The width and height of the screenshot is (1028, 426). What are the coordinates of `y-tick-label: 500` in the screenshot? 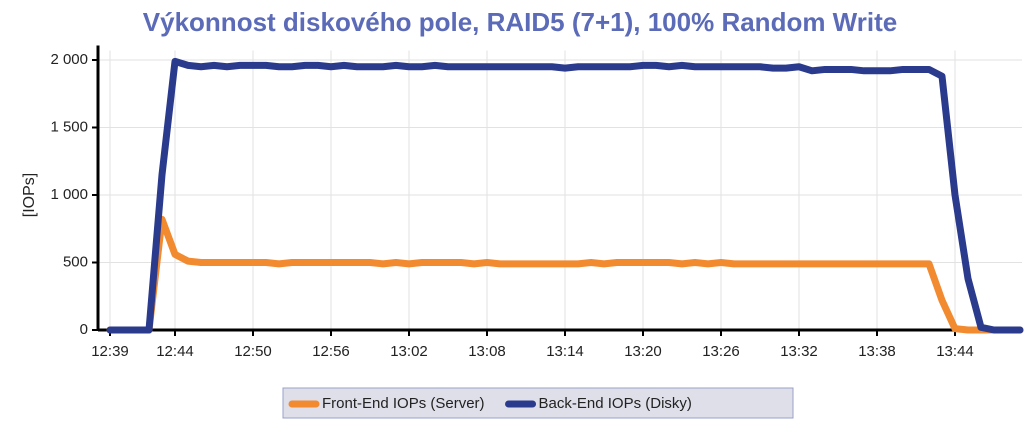 It's located at (75, 261).